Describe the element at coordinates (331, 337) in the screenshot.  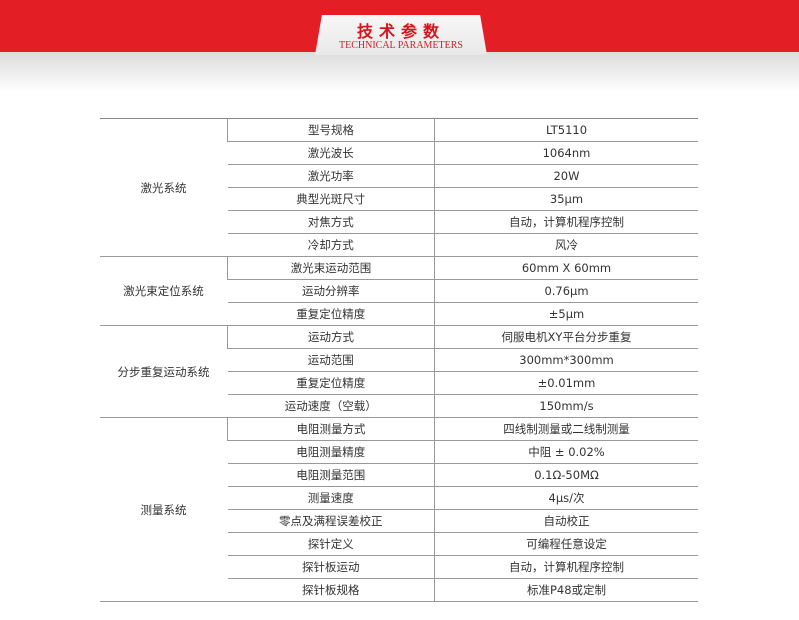
I see `param-name: 运动方式` at that location.